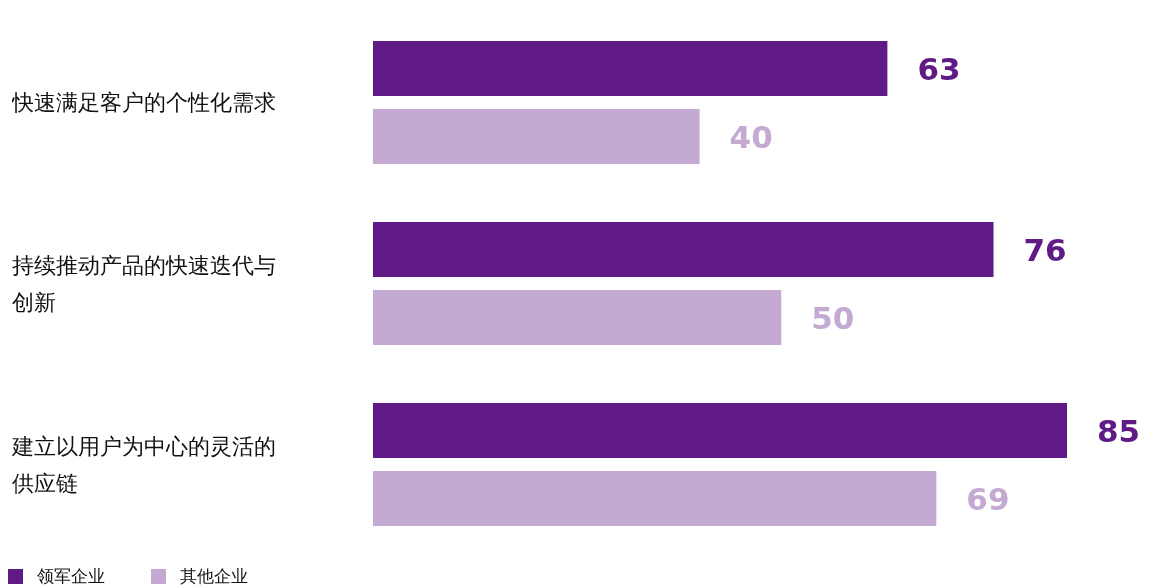 This screenshot has height=588, width=1157. I want to click on y-tick-label: 持续推动产品的快速迭代与创新, so click(144, 284).